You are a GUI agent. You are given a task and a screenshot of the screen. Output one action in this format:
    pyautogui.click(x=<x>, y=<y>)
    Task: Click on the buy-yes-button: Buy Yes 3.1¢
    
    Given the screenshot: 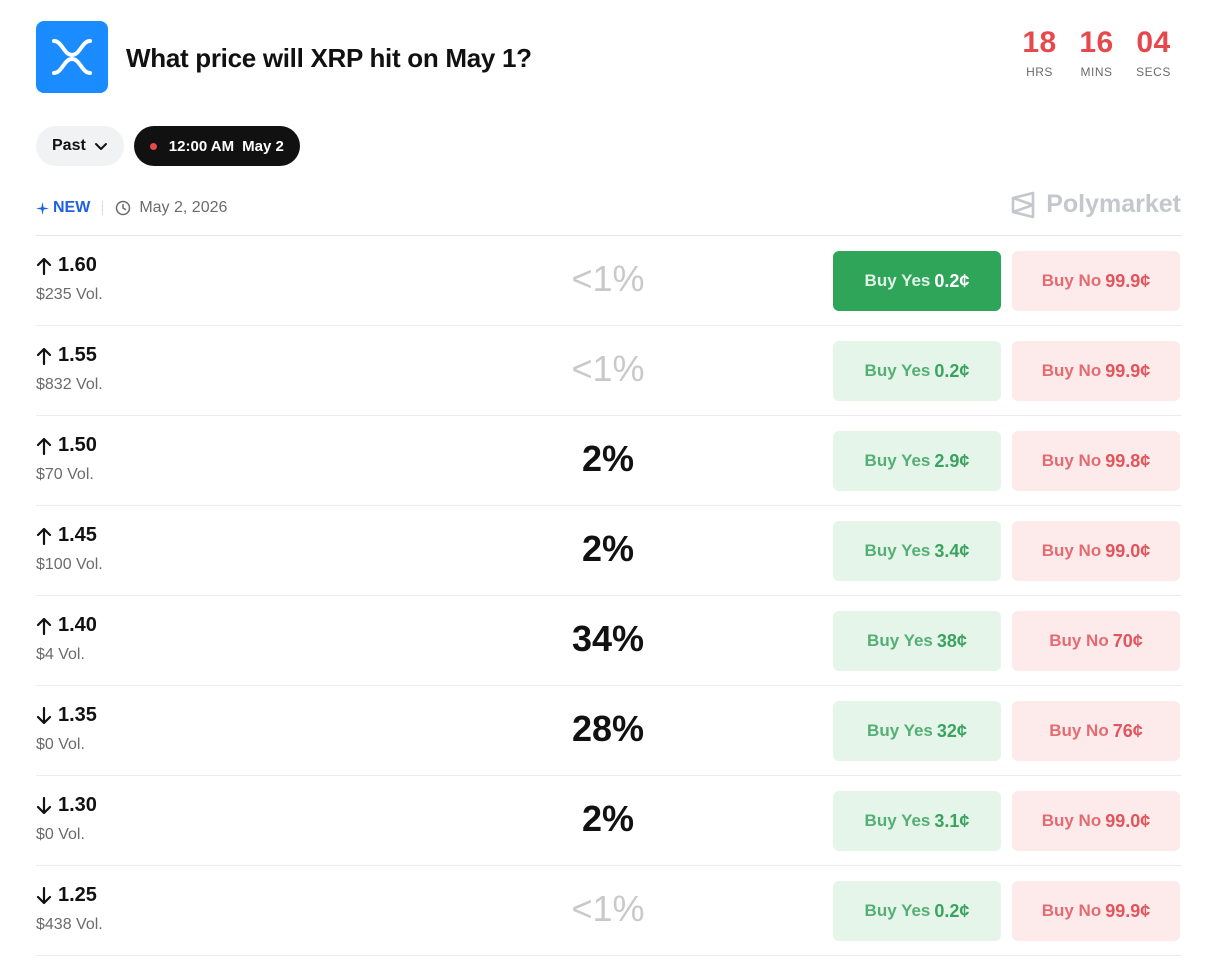 What is the action you would take?
    pyautogui.click(x=917, y=821)
    